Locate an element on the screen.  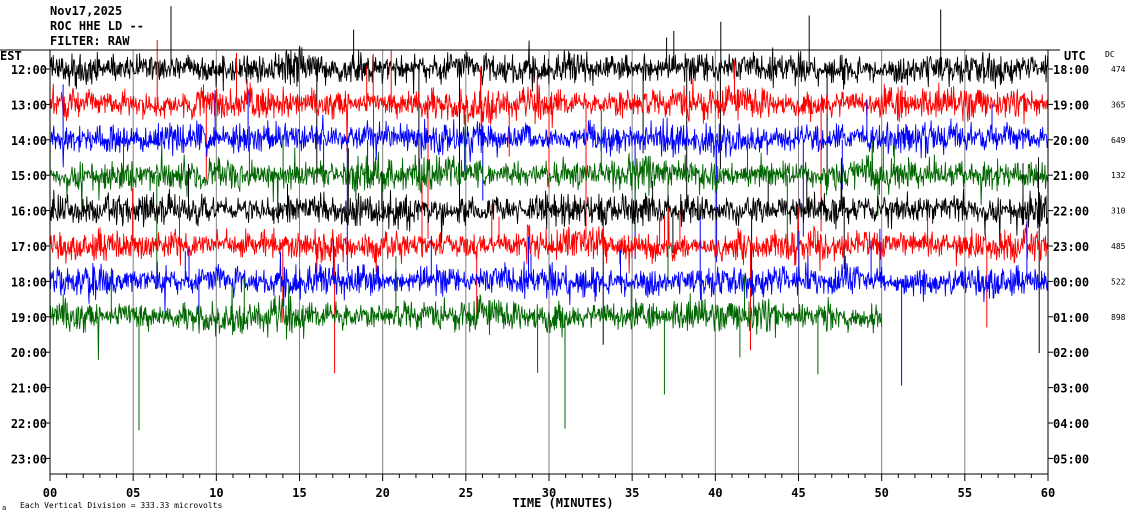
x-axis-title: TIME (MINUTES) is located at coordinates (562, 503).